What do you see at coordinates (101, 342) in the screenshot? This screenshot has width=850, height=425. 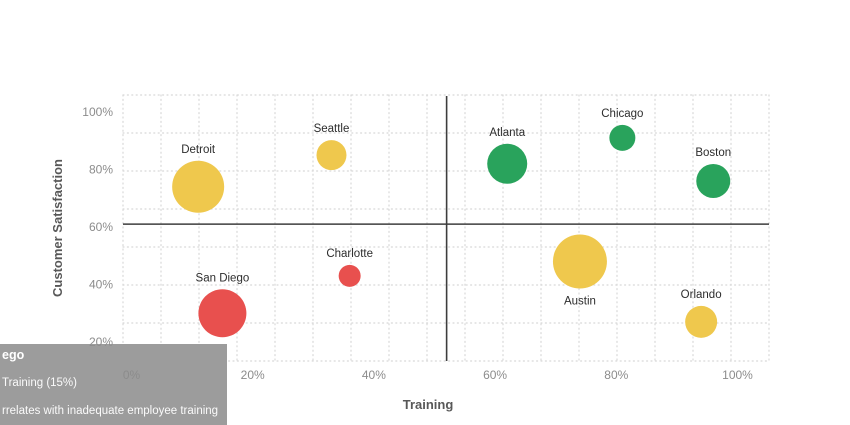 I see `y-tick-label: 20%` at bounding box center [101, 342].